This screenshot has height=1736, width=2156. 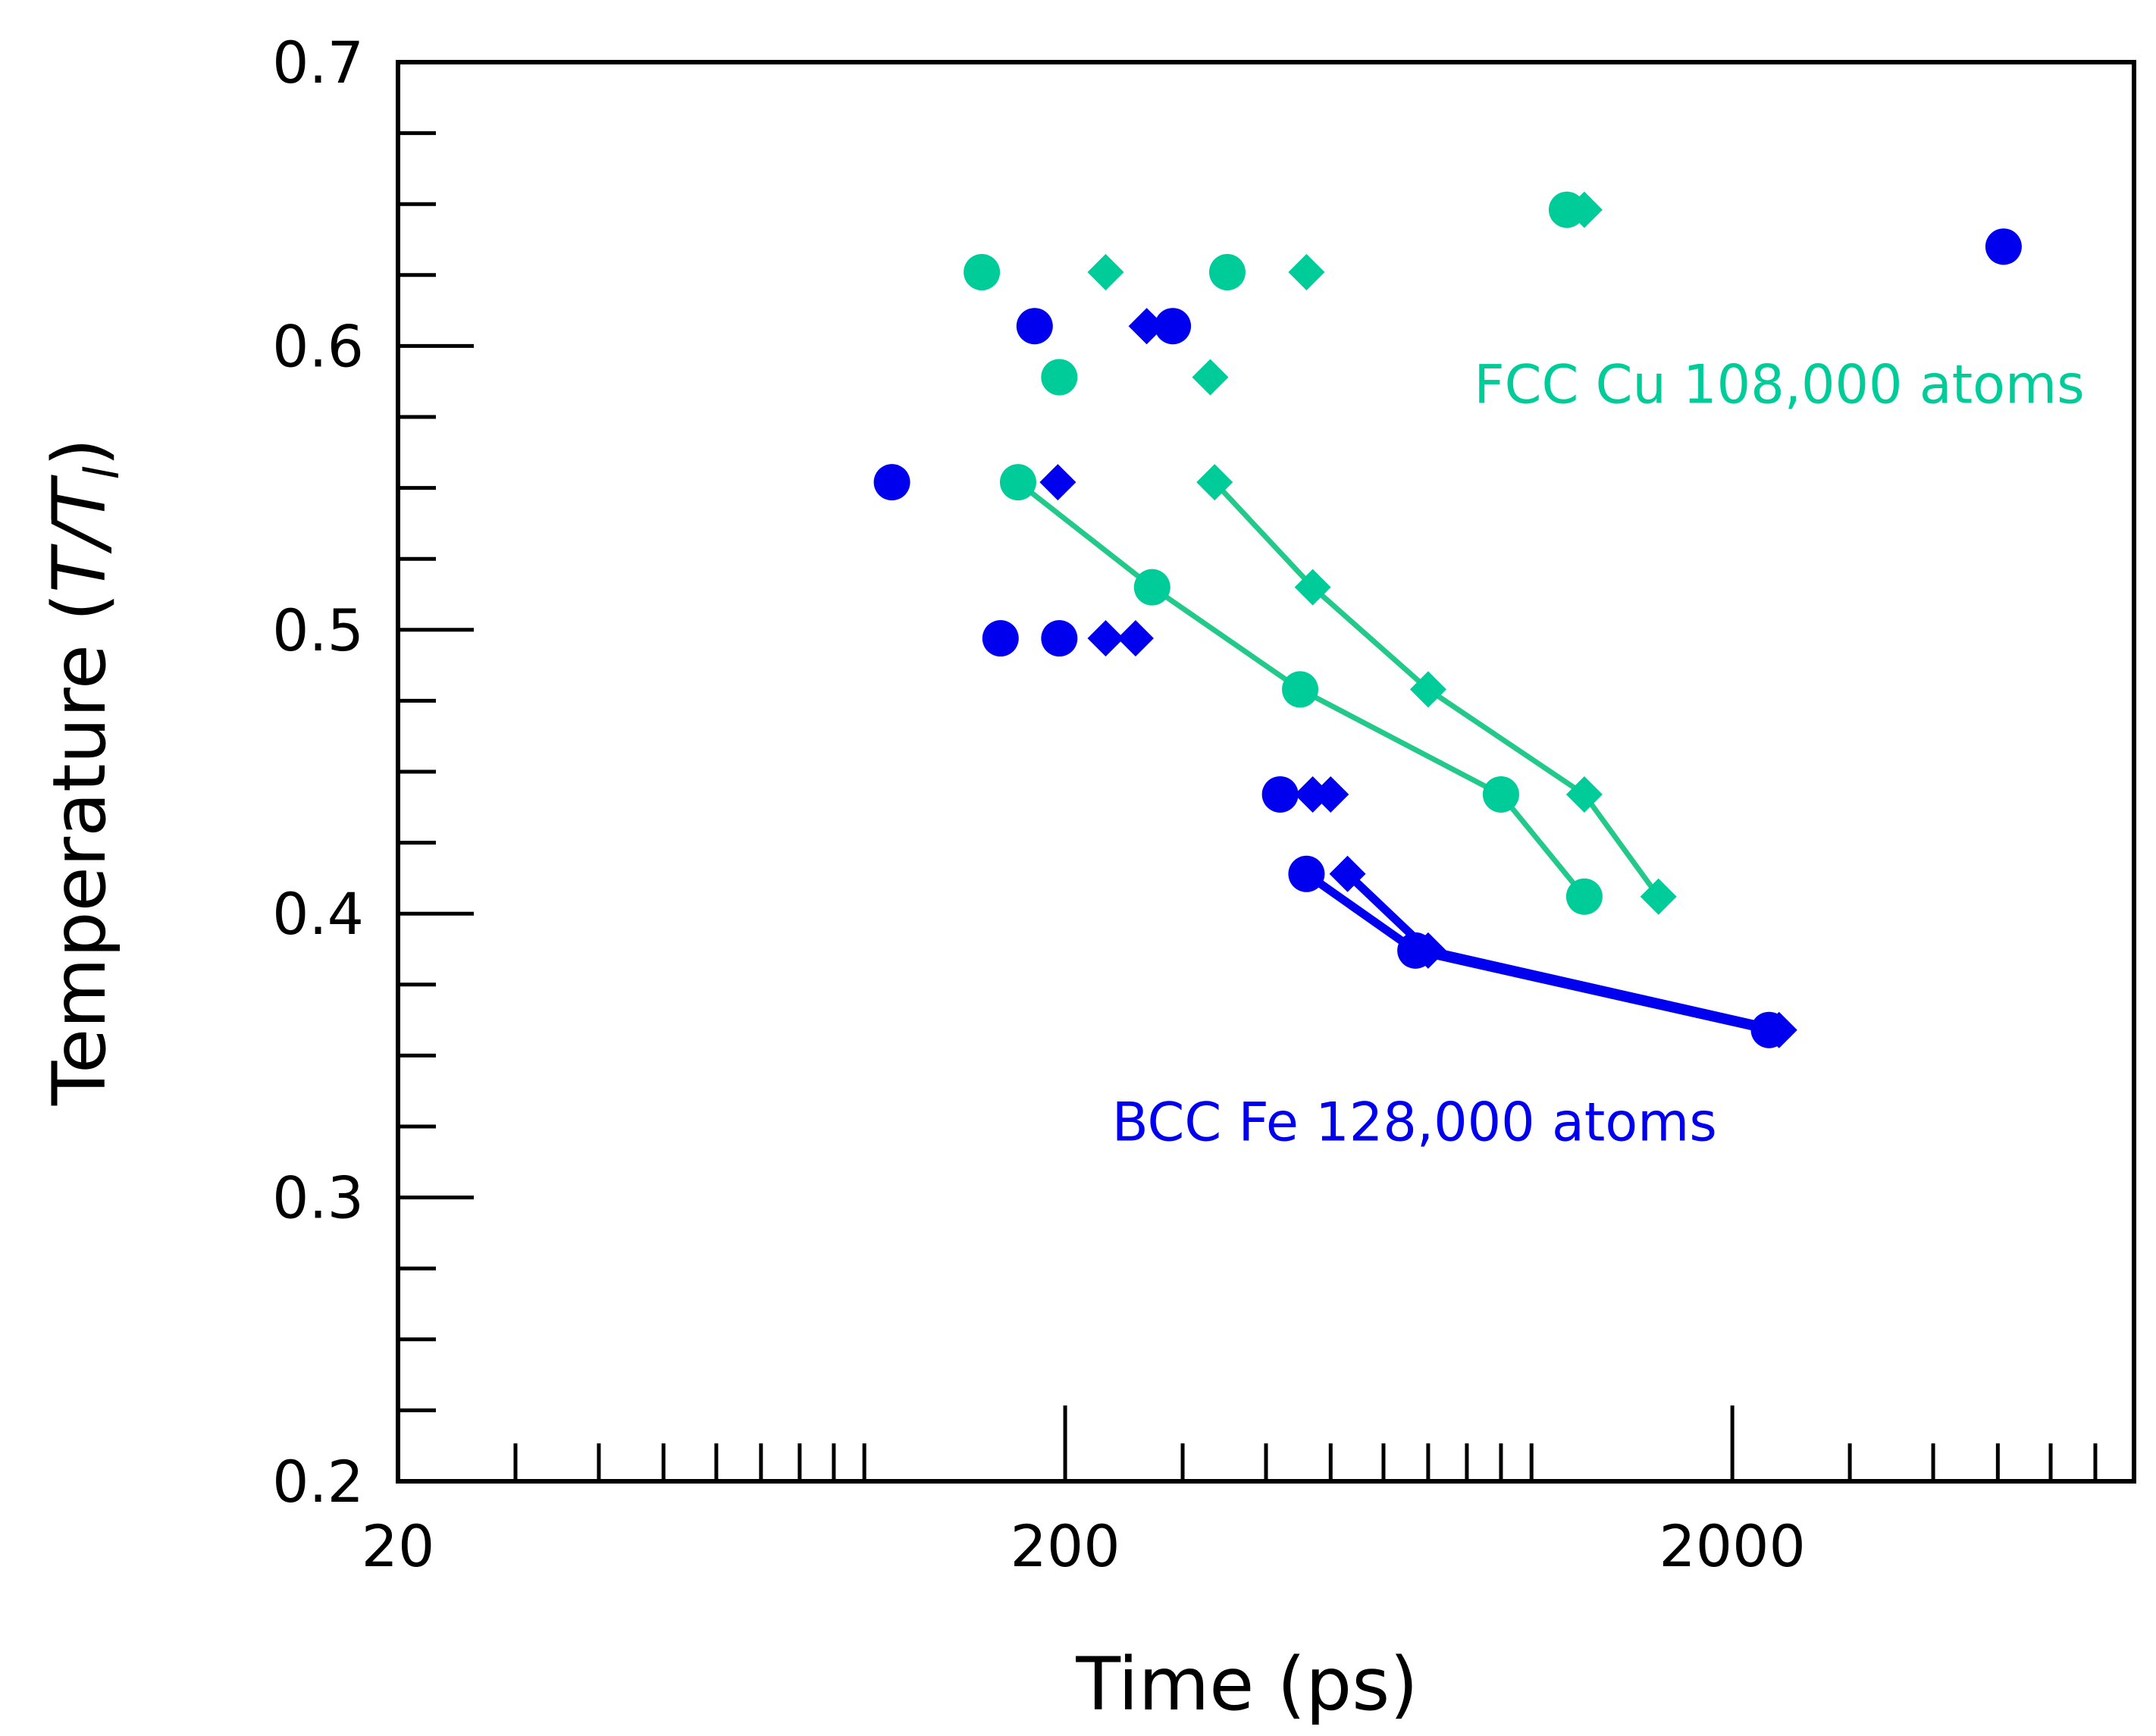 What do you see at coordinates (79, 452) in the screenshot?
I see `y-axis-title-close: )` at bounding box center [79, 452].